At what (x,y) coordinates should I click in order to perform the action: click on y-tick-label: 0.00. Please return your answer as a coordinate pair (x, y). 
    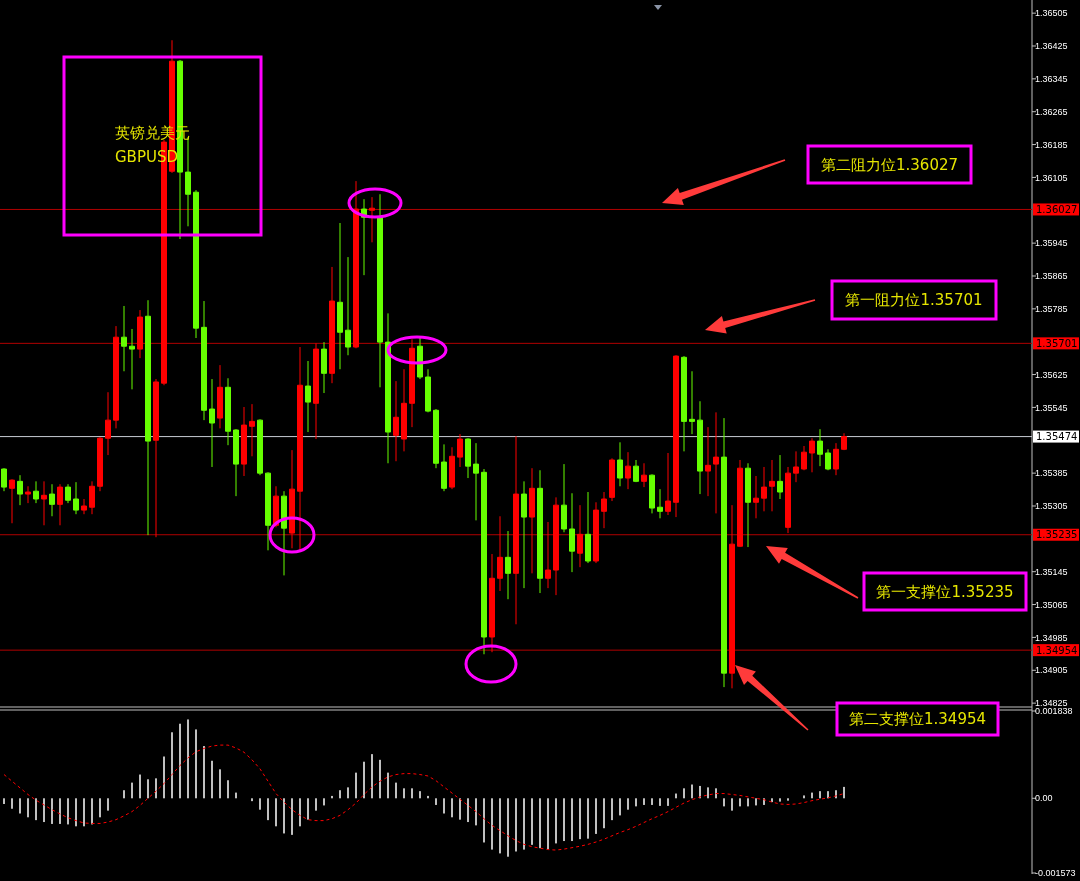
    Looking at the image, I should click on (1044, 798).